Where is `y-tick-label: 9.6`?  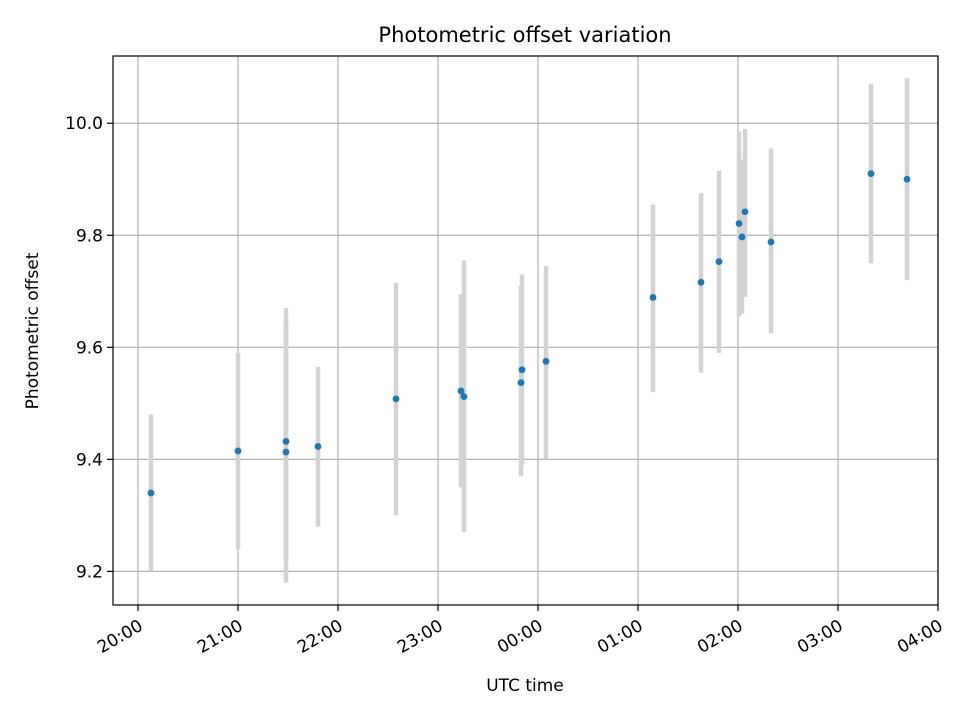 y-tick-label: 9.6 is located at coordinates (89, 348).